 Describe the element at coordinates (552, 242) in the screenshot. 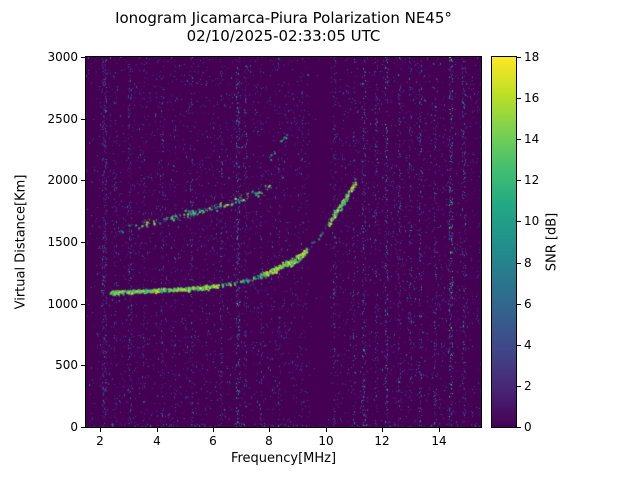

I see `colorbar-label: SNR [dB]` at that location.